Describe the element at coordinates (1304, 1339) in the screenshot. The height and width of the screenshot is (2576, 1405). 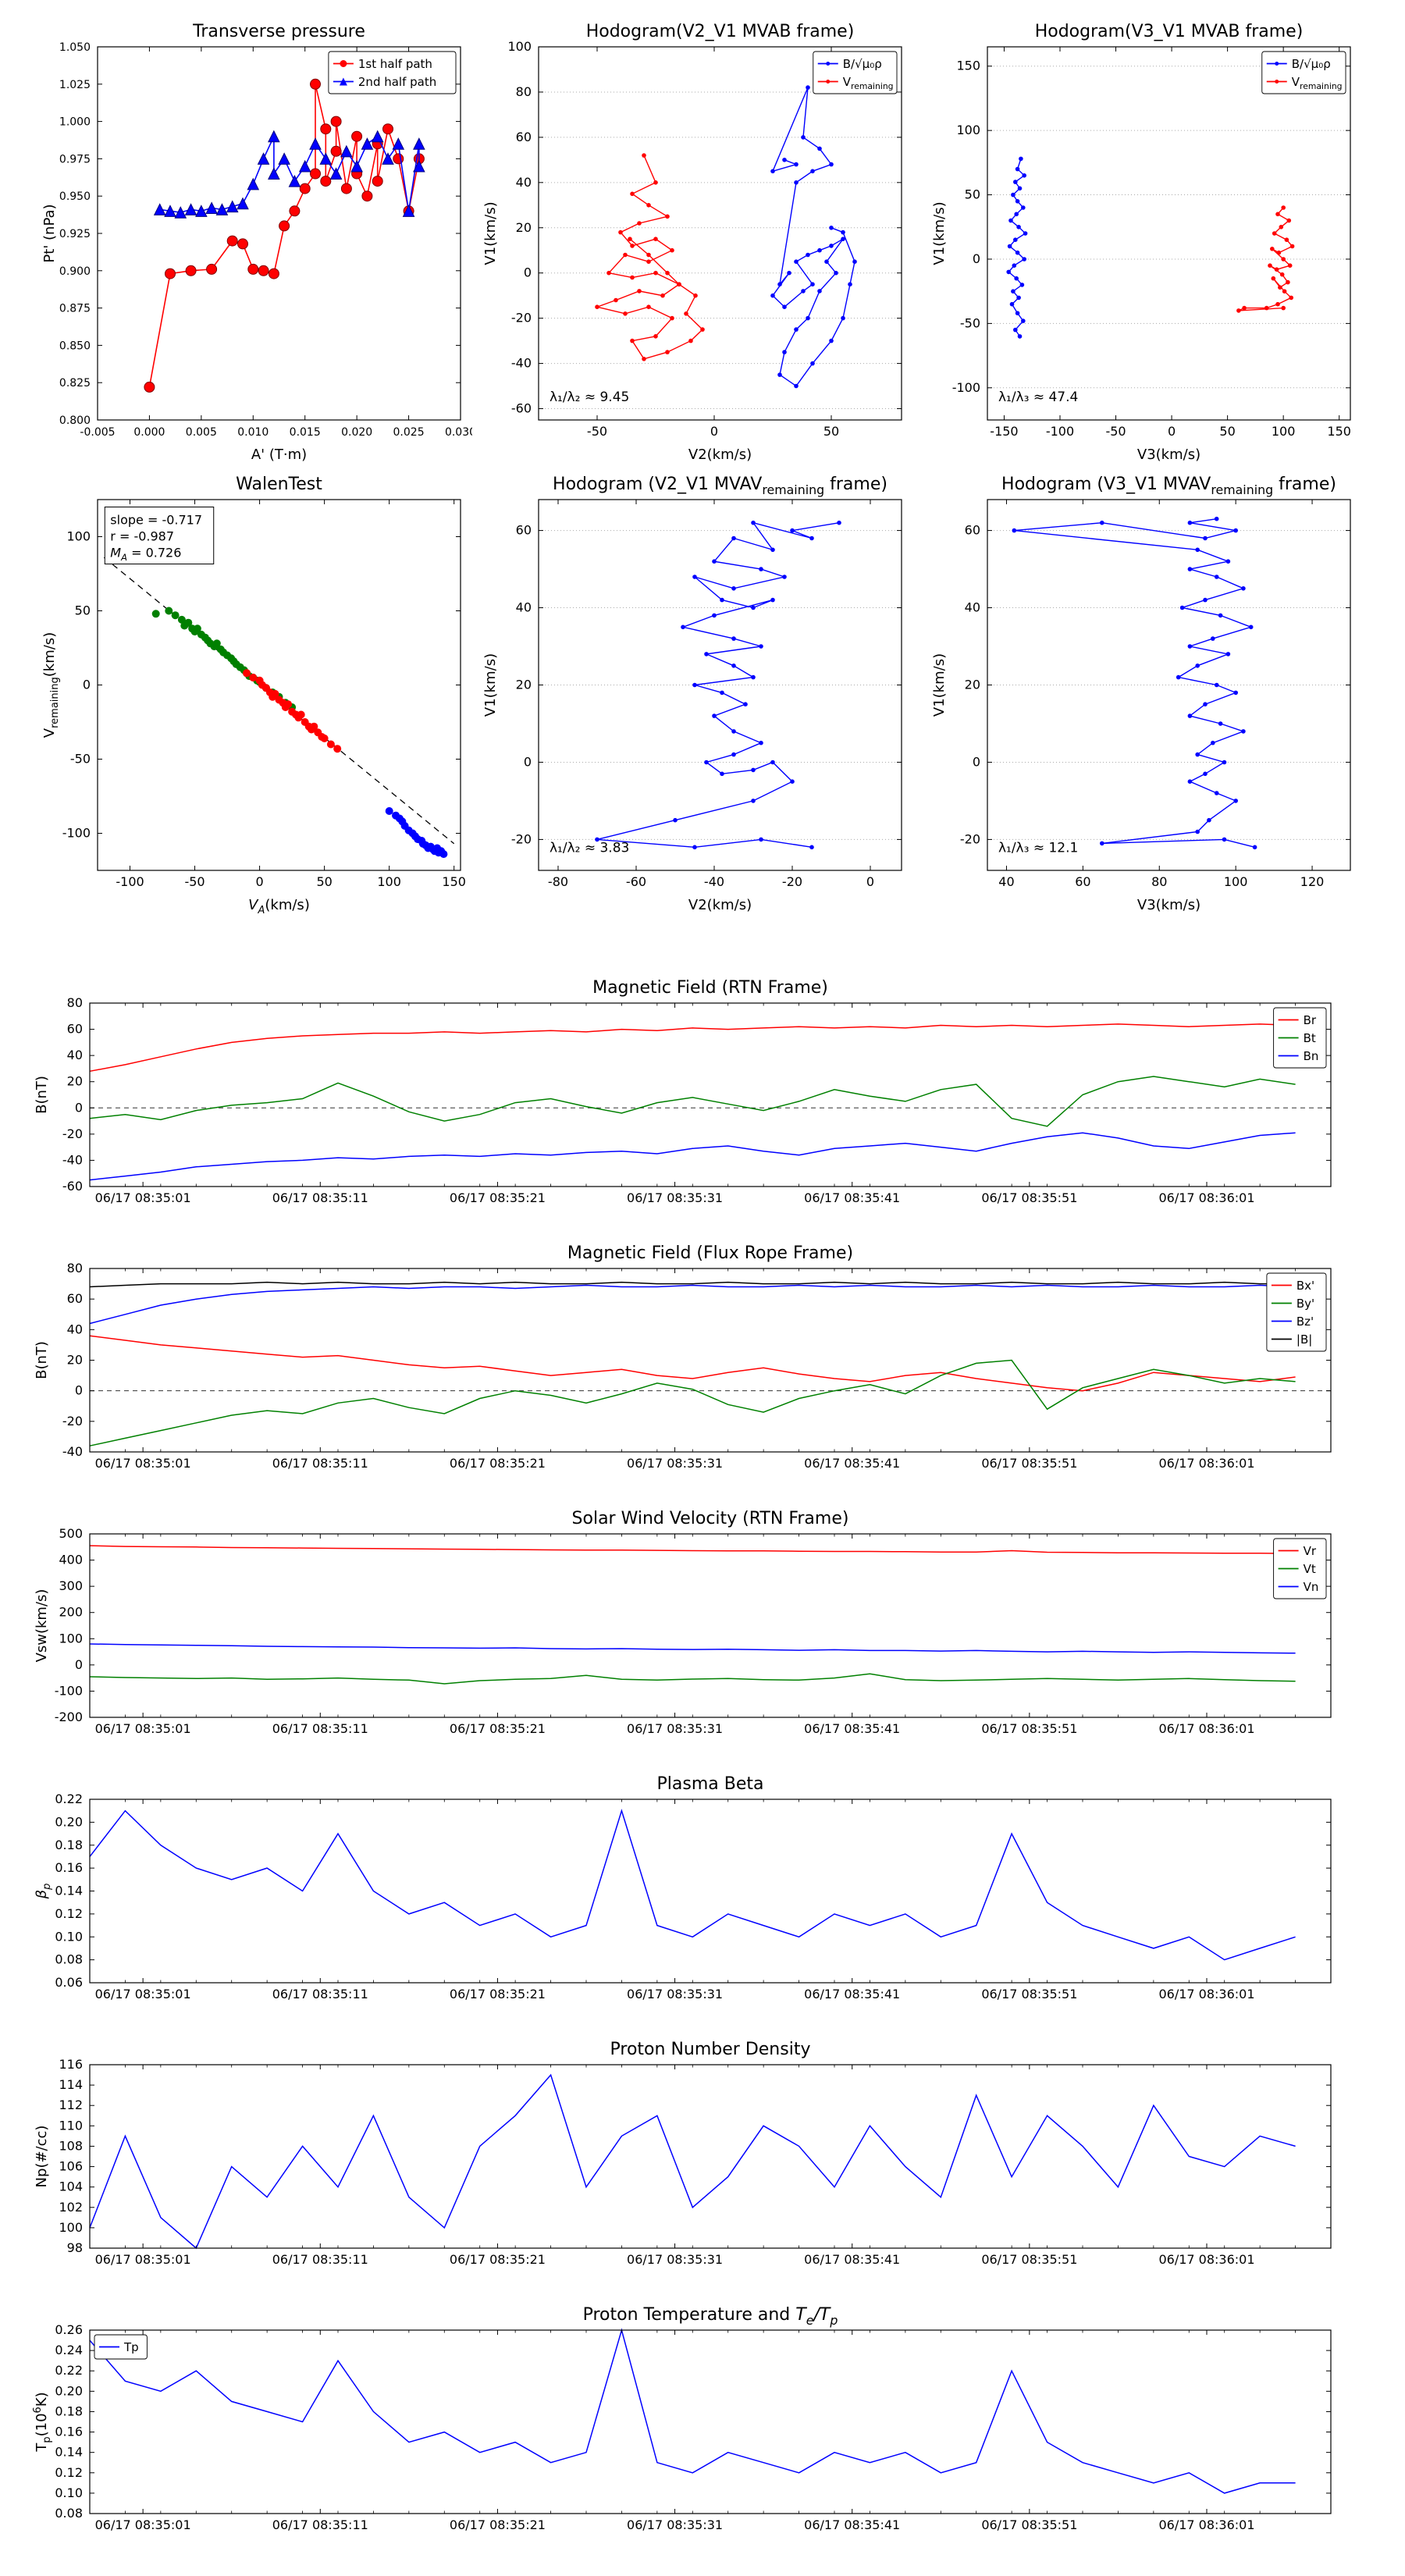
I see `legend-label: |B|` at that location.